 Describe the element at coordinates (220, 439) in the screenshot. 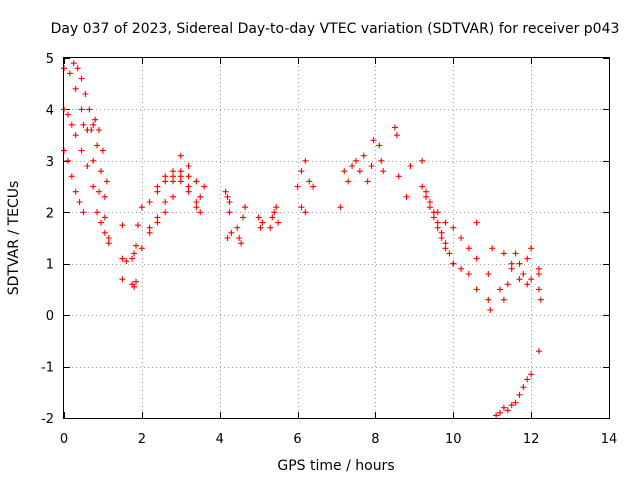

I see `x-tick-label: 4` at that location.